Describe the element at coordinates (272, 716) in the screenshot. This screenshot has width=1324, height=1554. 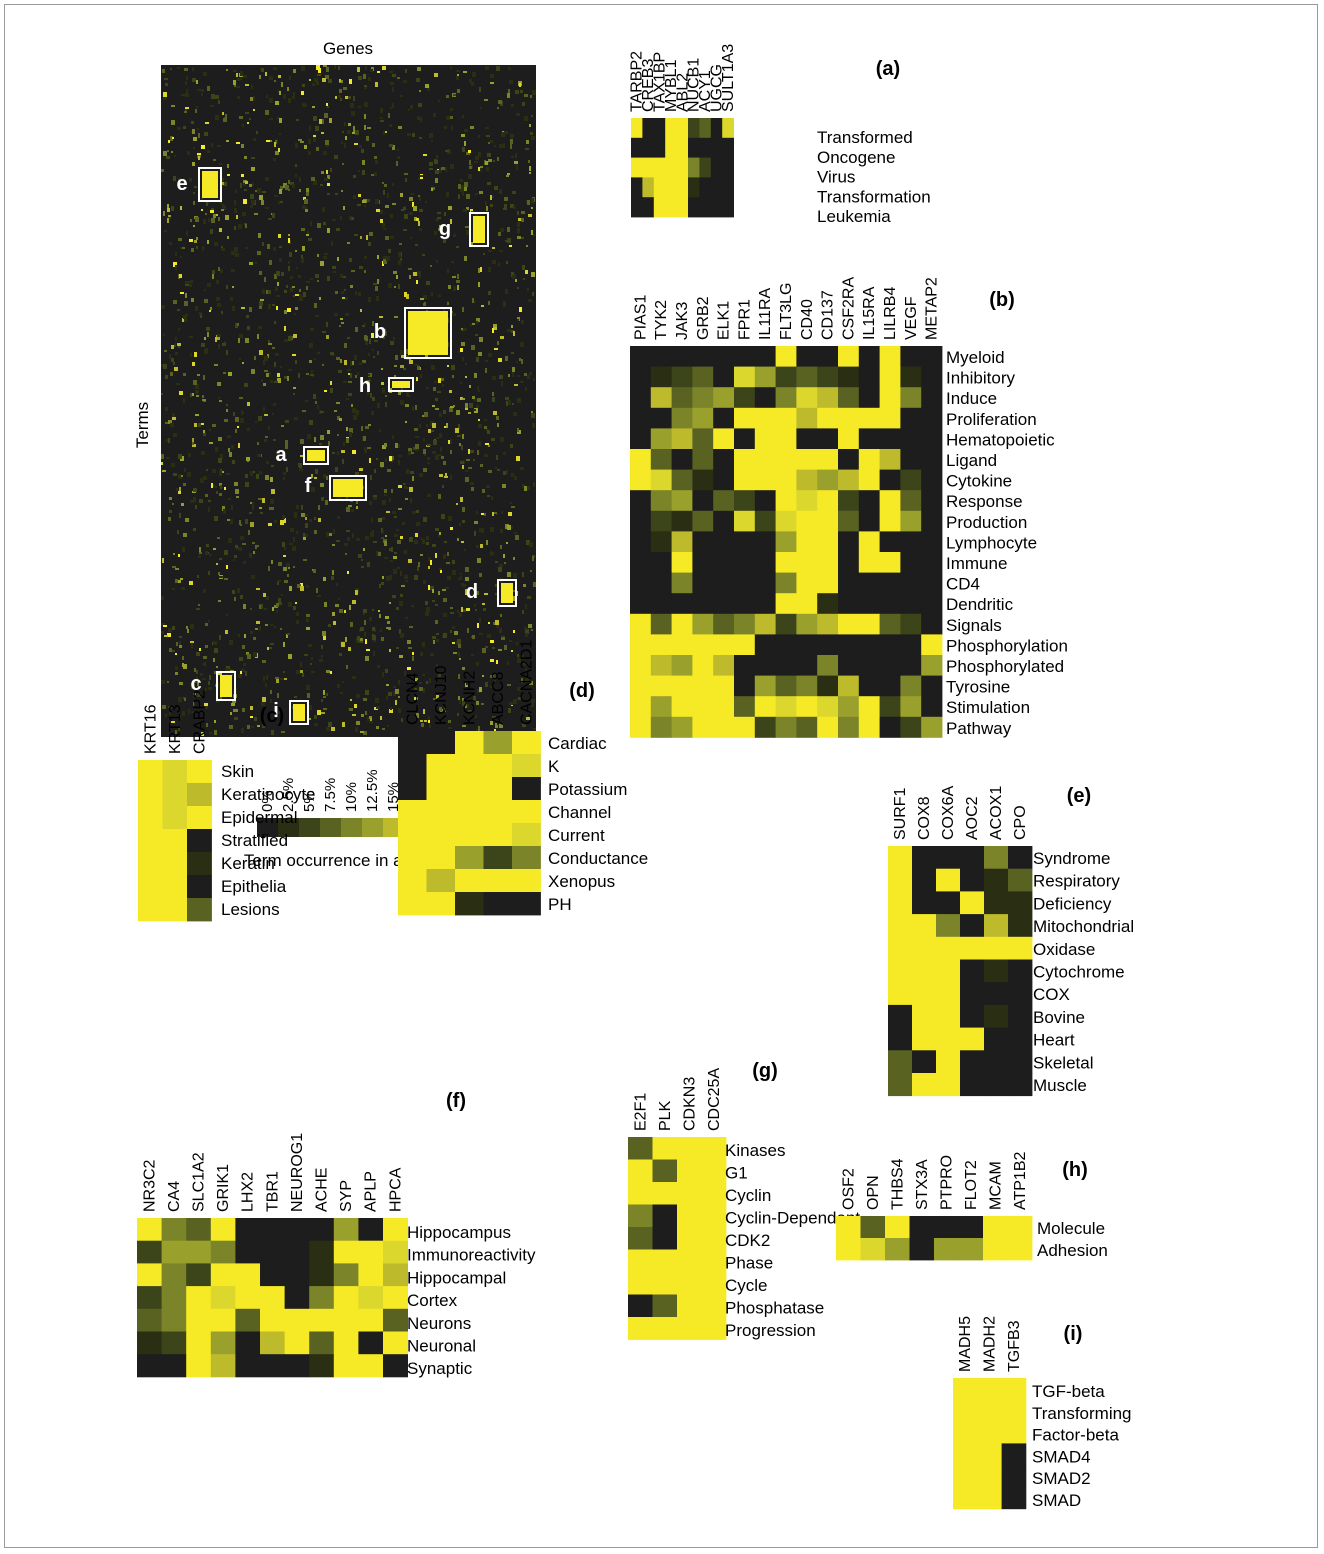
I see `panel-title: (c)` at that location.